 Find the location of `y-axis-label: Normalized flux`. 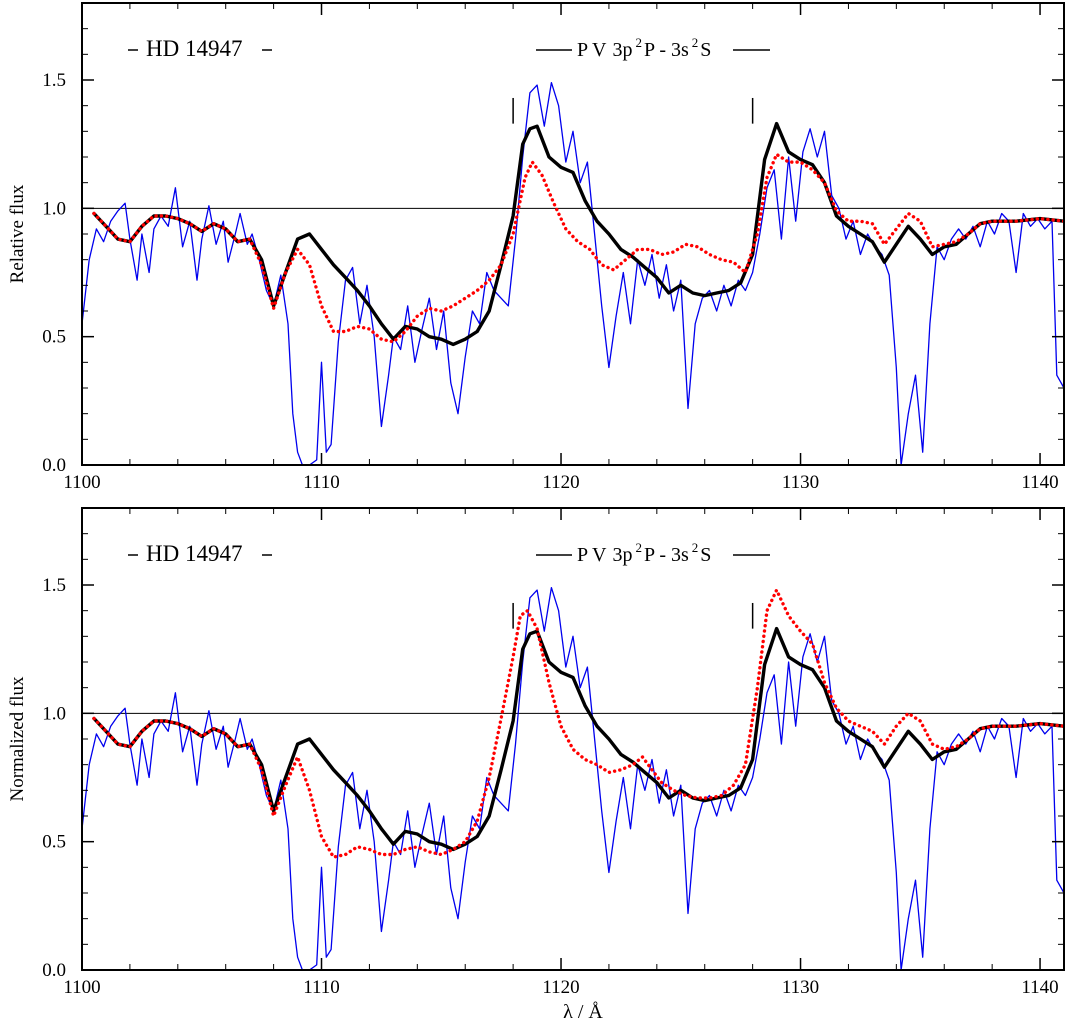

y-axis-label: Normalized flux is located at coordinates (17, 739).